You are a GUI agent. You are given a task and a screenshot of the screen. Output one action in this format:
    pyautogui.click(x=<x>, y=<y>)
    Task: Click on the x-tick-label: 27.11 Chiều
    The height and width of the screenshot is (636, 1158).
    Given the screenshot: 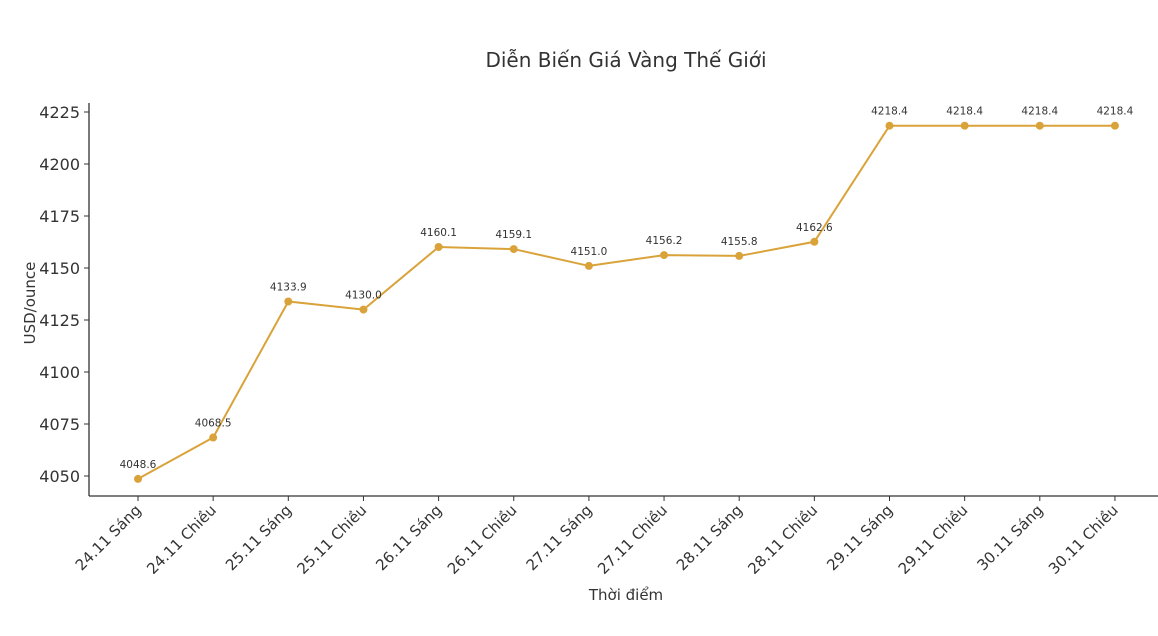 What is the action you would take?
    pyautogui.click(x=632, y=539)
    